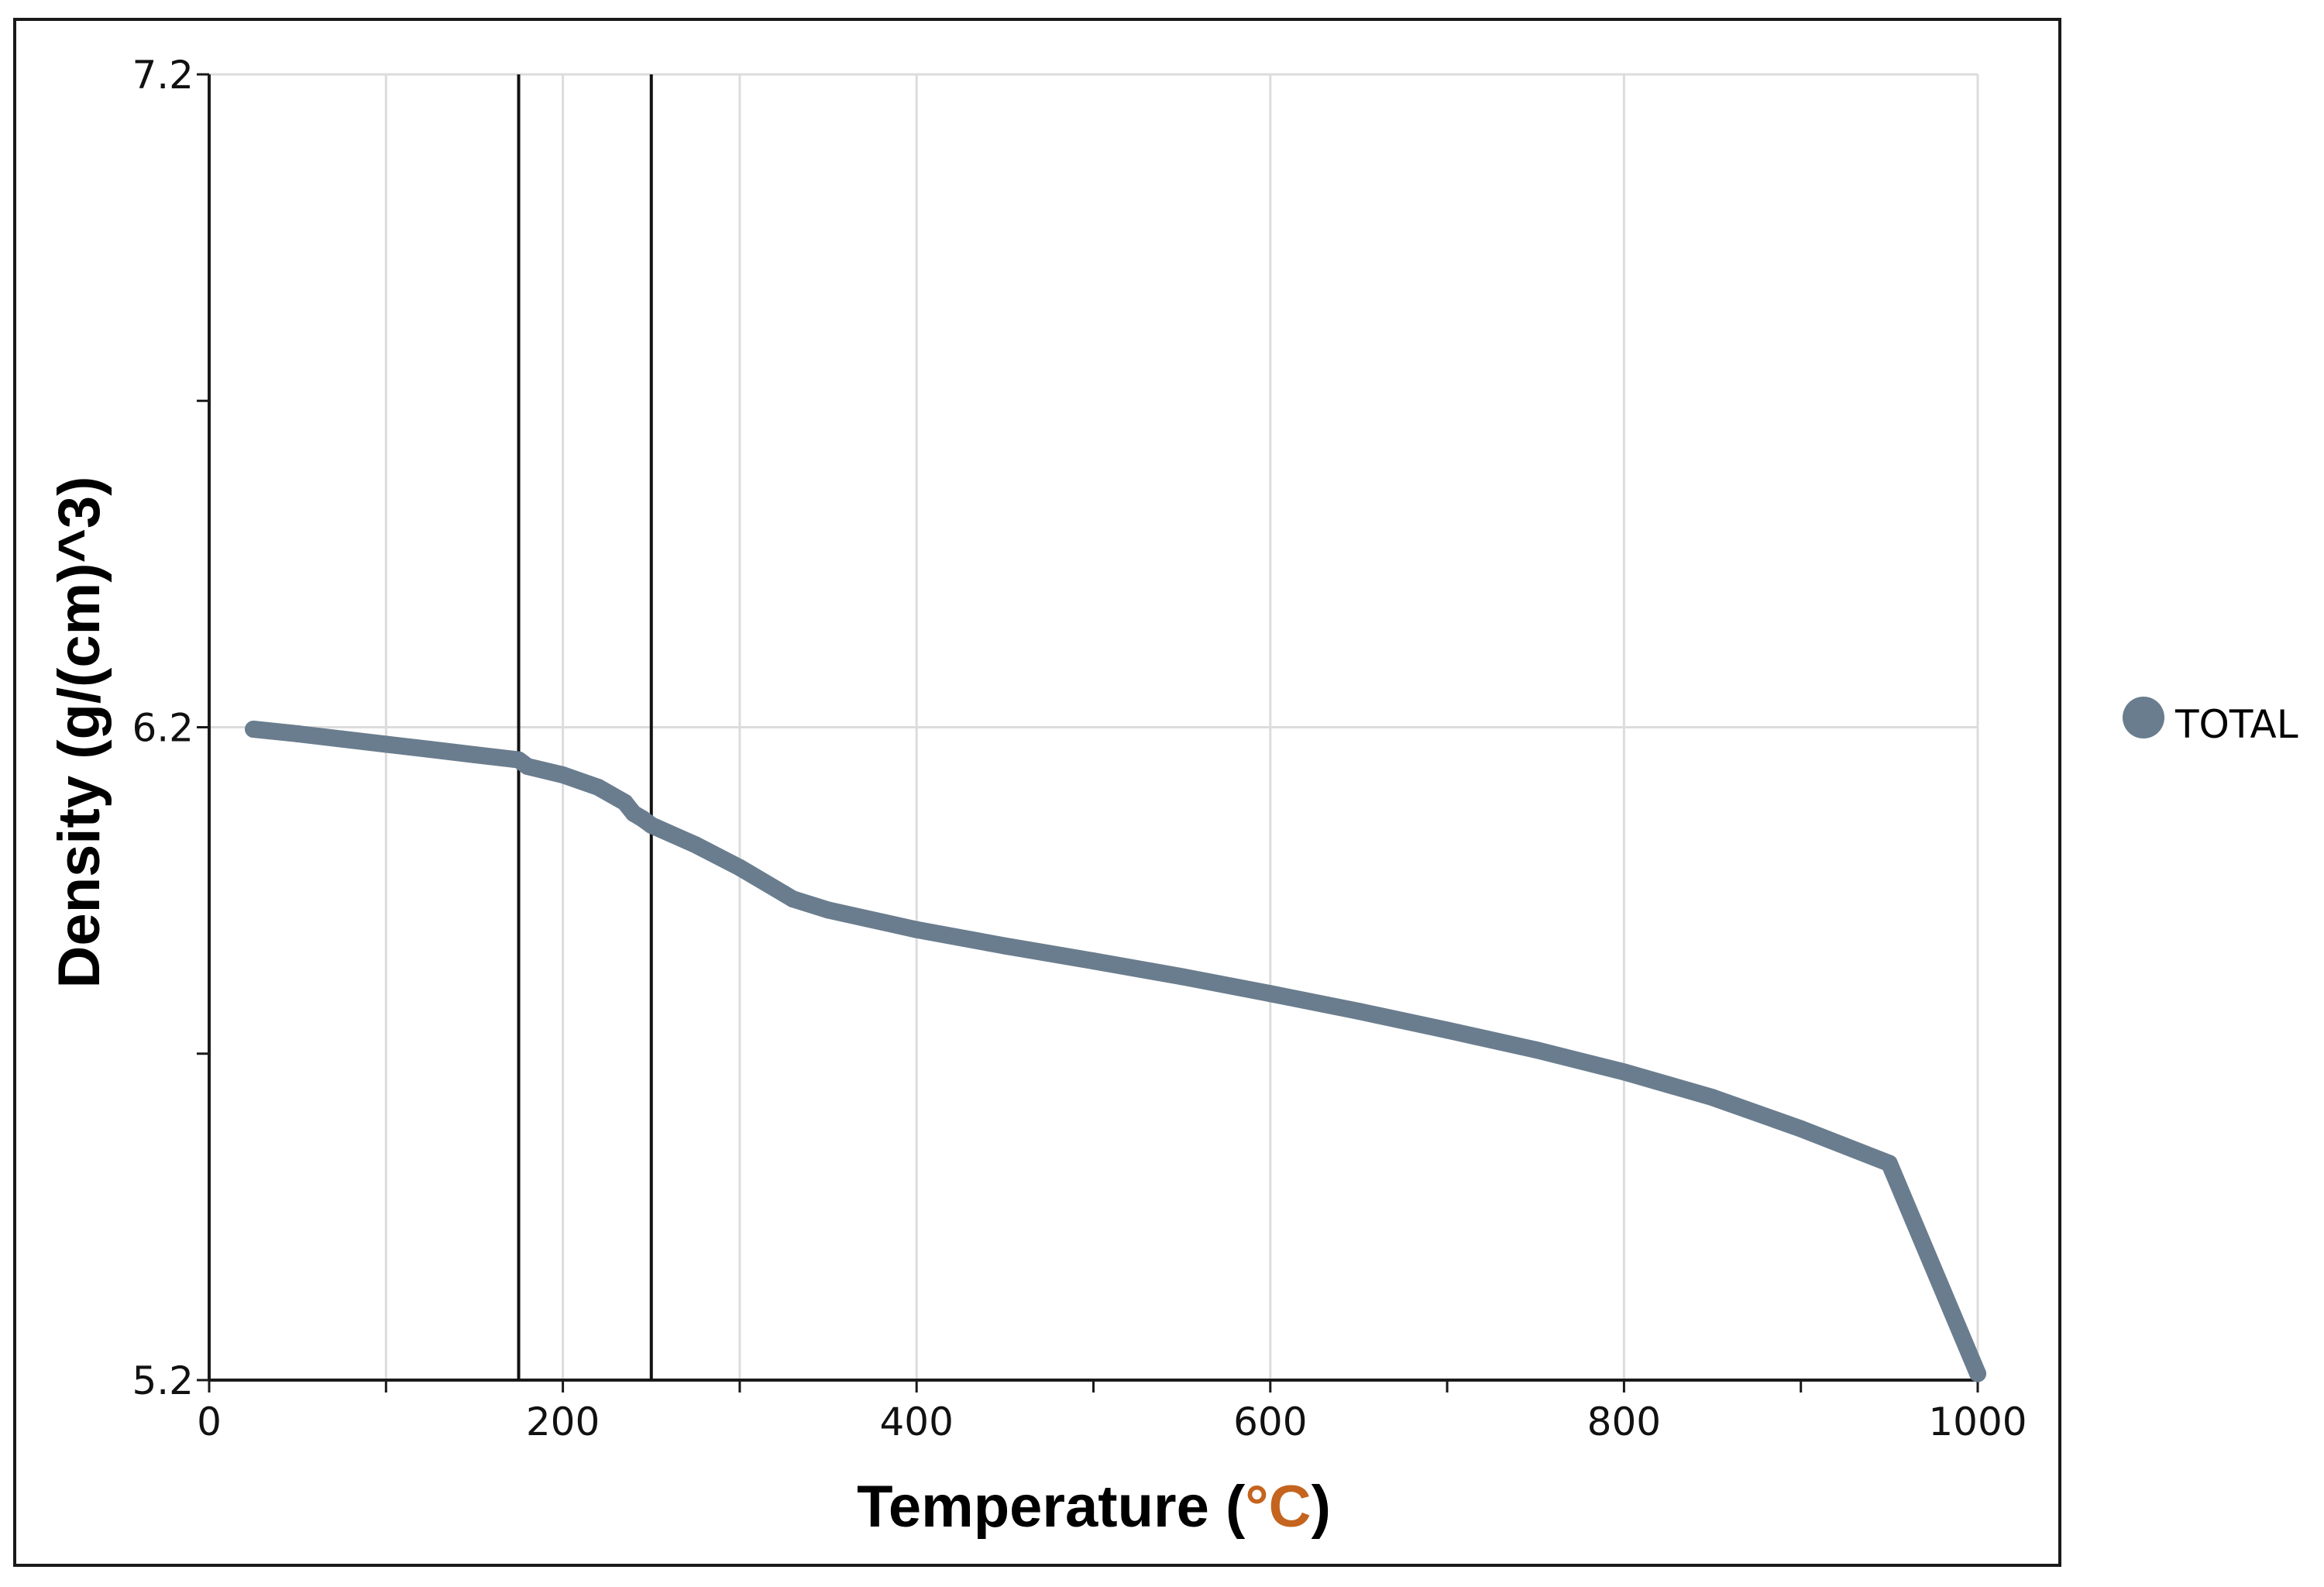 This screenshot has width=2324, height=1587. Describe the element at coordinates (1094, 1507) in the screenshot. I see `x-axis-title: Temperature (°C)` at that location.